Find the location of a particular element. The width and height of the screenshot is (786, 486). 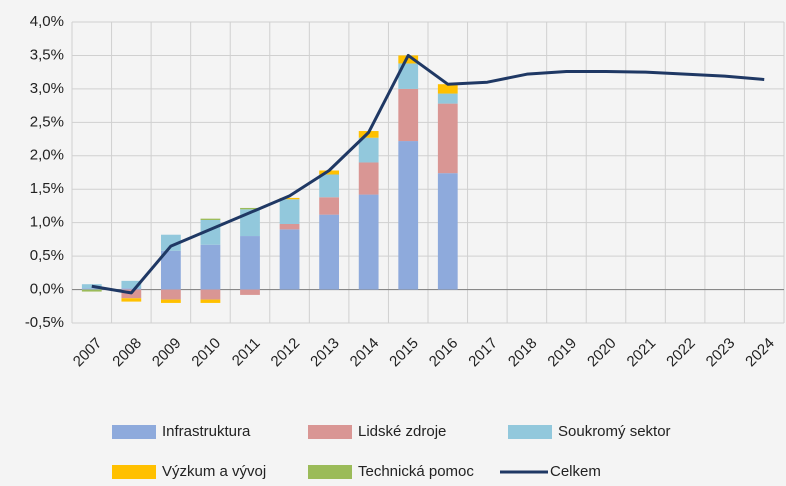

y-tick-label: 4,0% is located at coordinates (47, 21).